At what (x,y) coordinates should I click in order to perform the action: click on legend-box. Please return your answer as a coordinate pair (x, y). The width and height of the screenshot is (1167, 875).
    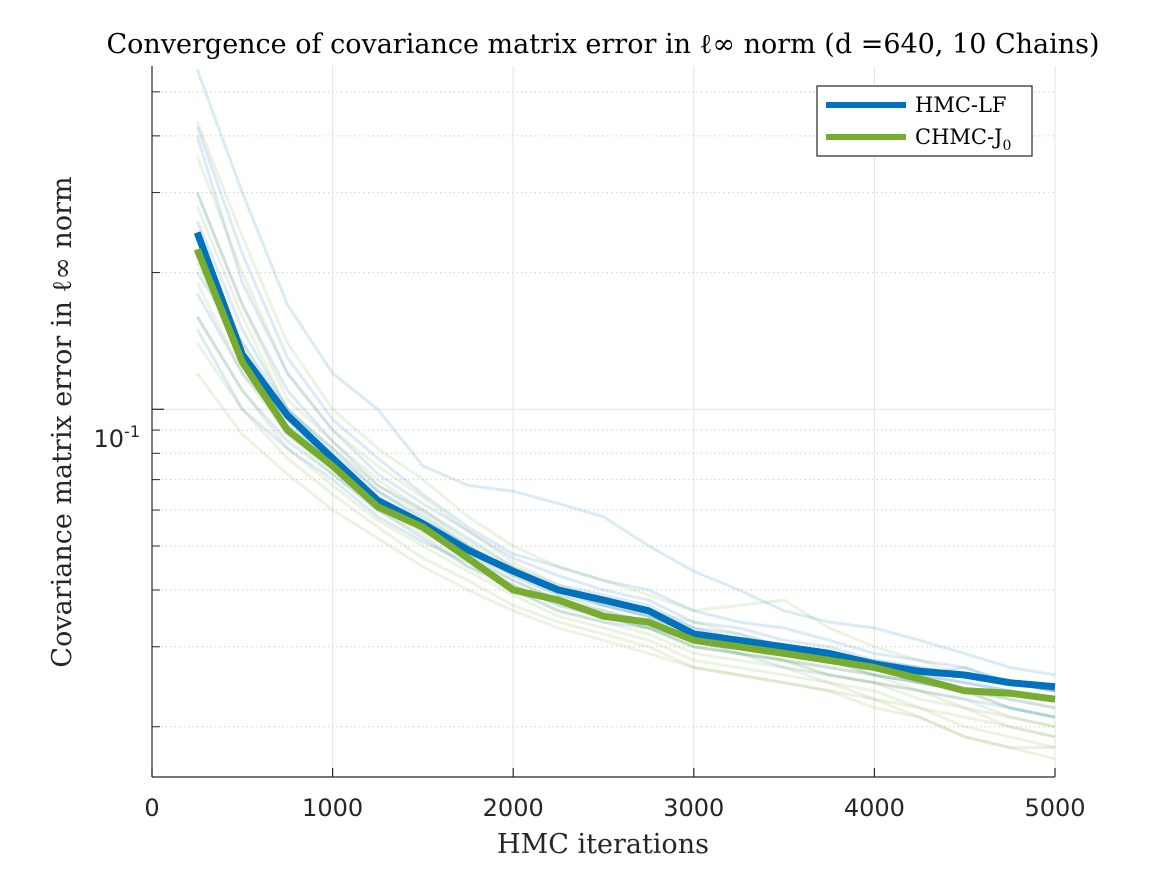
    Looking at the image, I should click on (924, 121).